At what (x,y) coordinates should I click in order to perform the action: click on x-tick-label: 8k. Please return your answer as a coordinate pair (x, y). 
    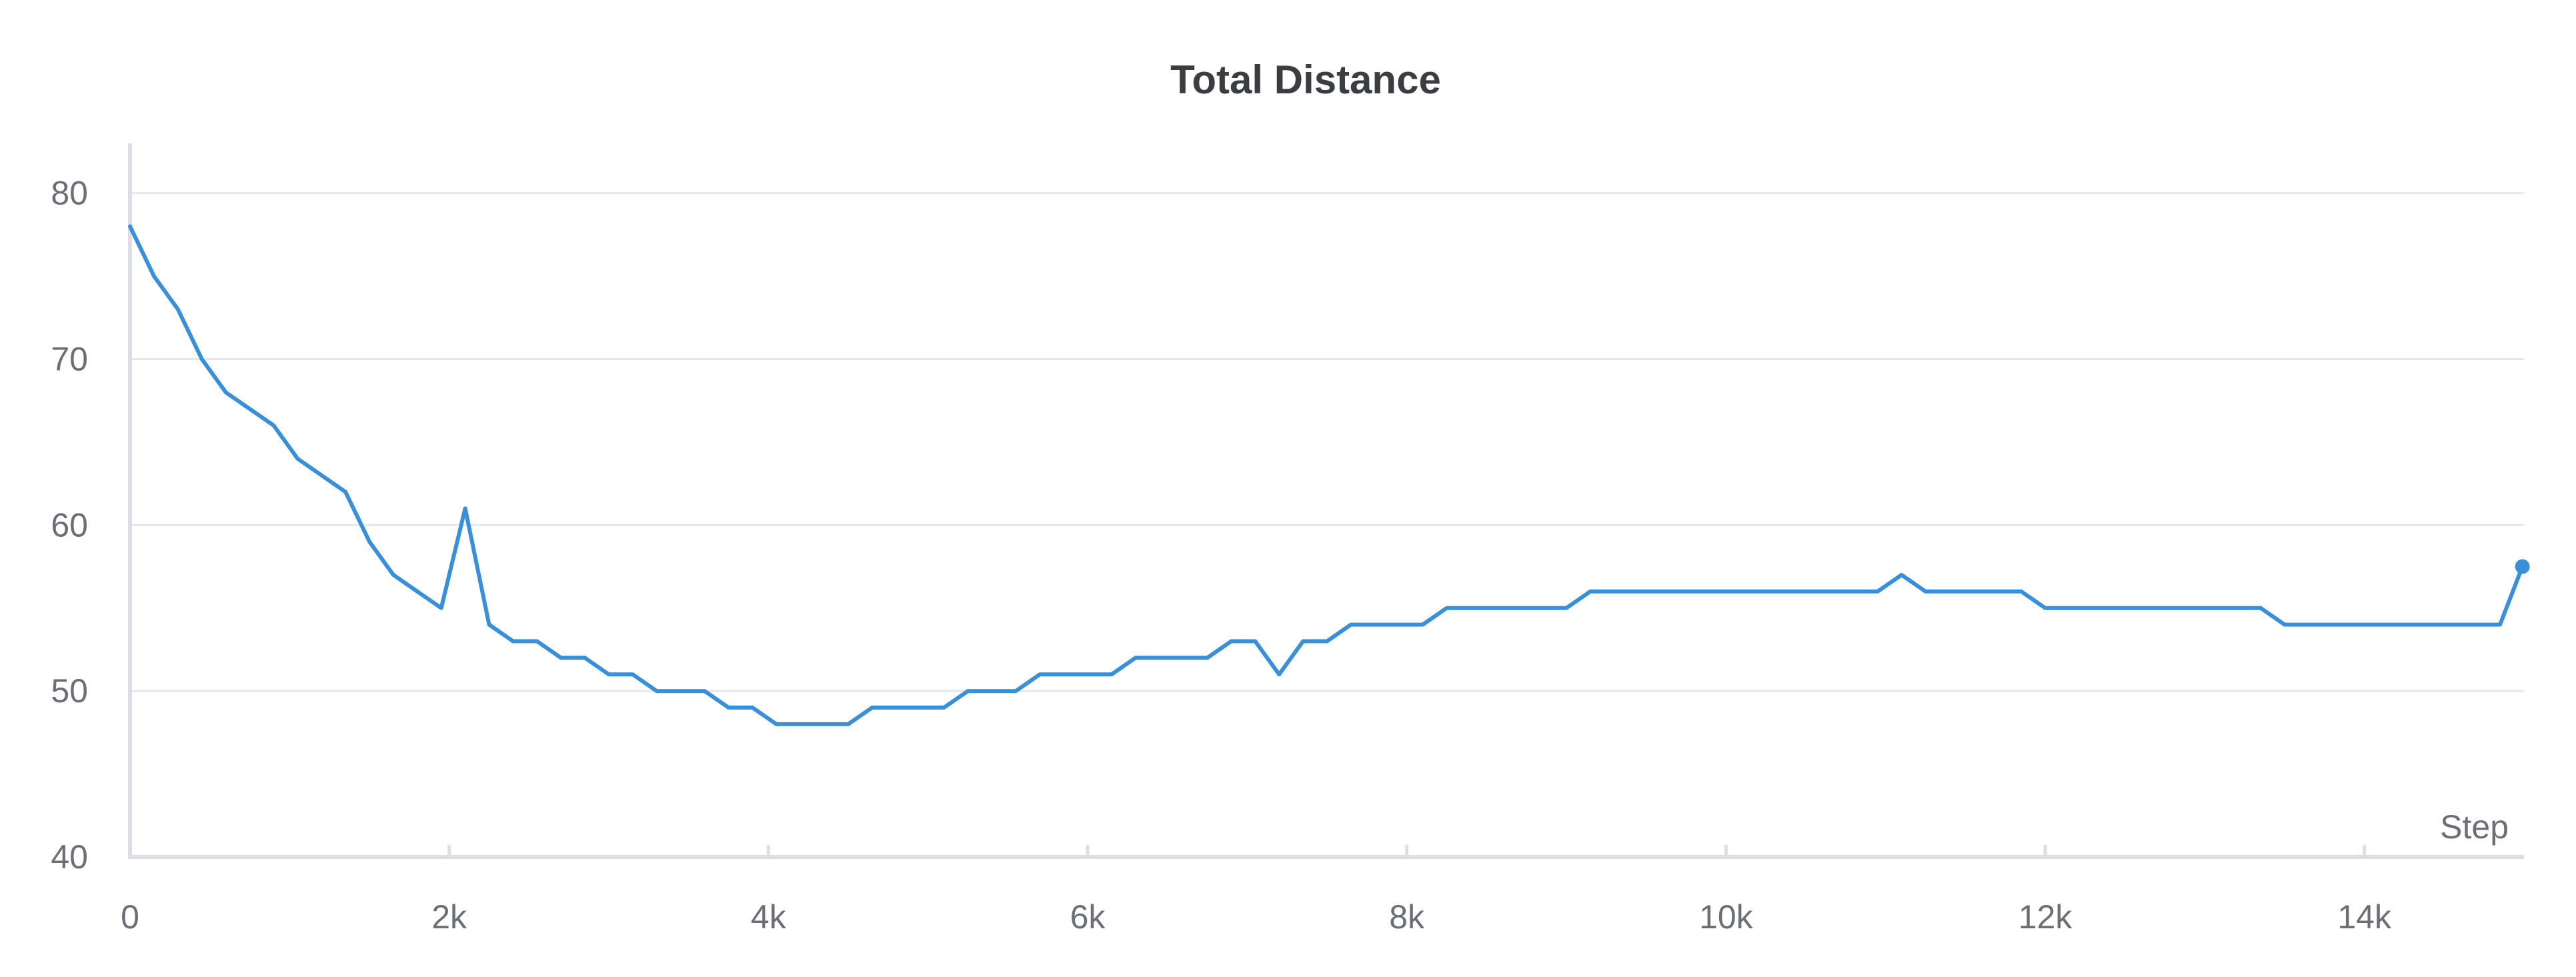
    Looking at the image, I should click on (1407, 917).